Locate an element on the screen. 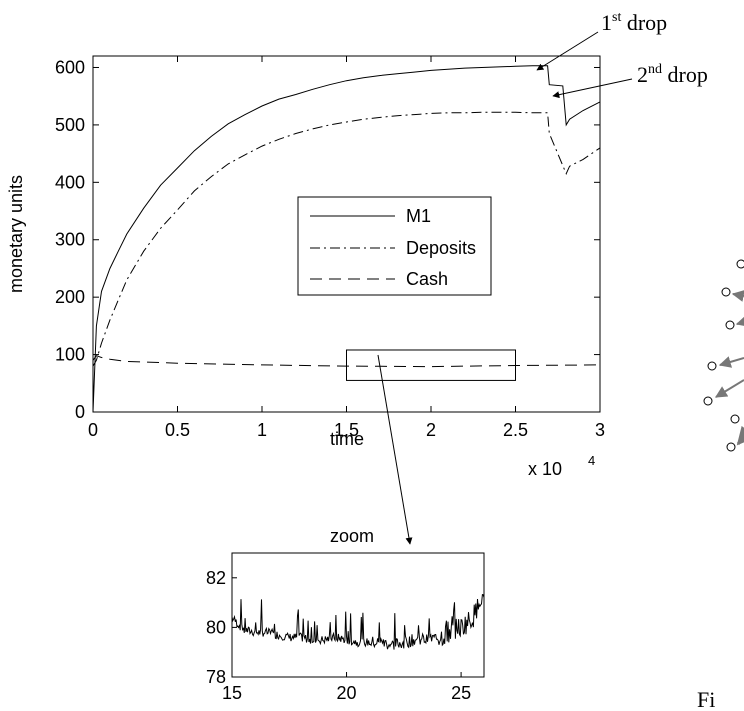  zoom-series-group is located at coordinates (358, 621).